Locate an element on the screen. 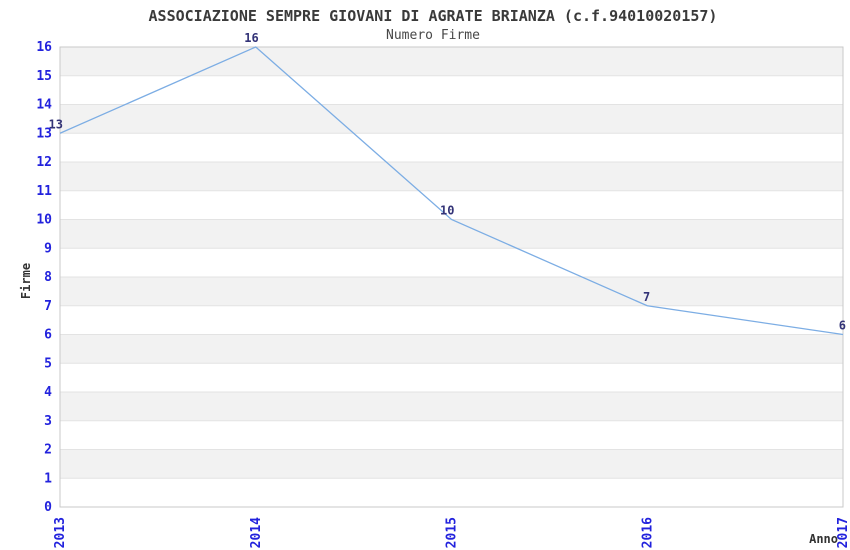 The width and height of the screenshot is (850, 550). point-label: 16 is located at coordinates (251, 38).